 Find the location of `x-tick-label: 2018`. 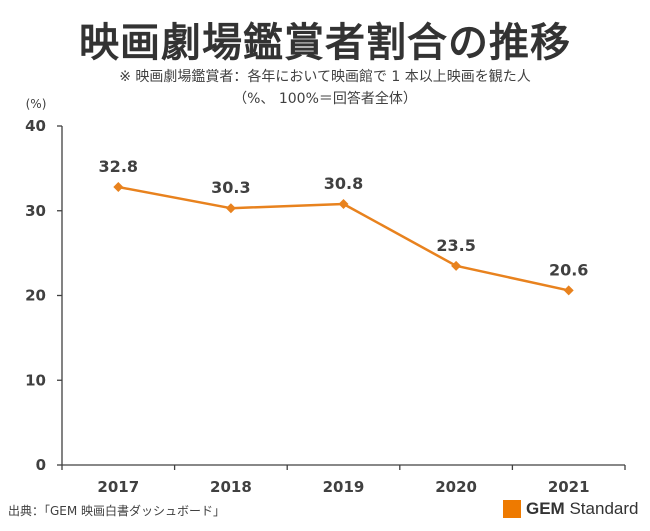

x-tick-label: 2018 is located at coordinates (231, 487).